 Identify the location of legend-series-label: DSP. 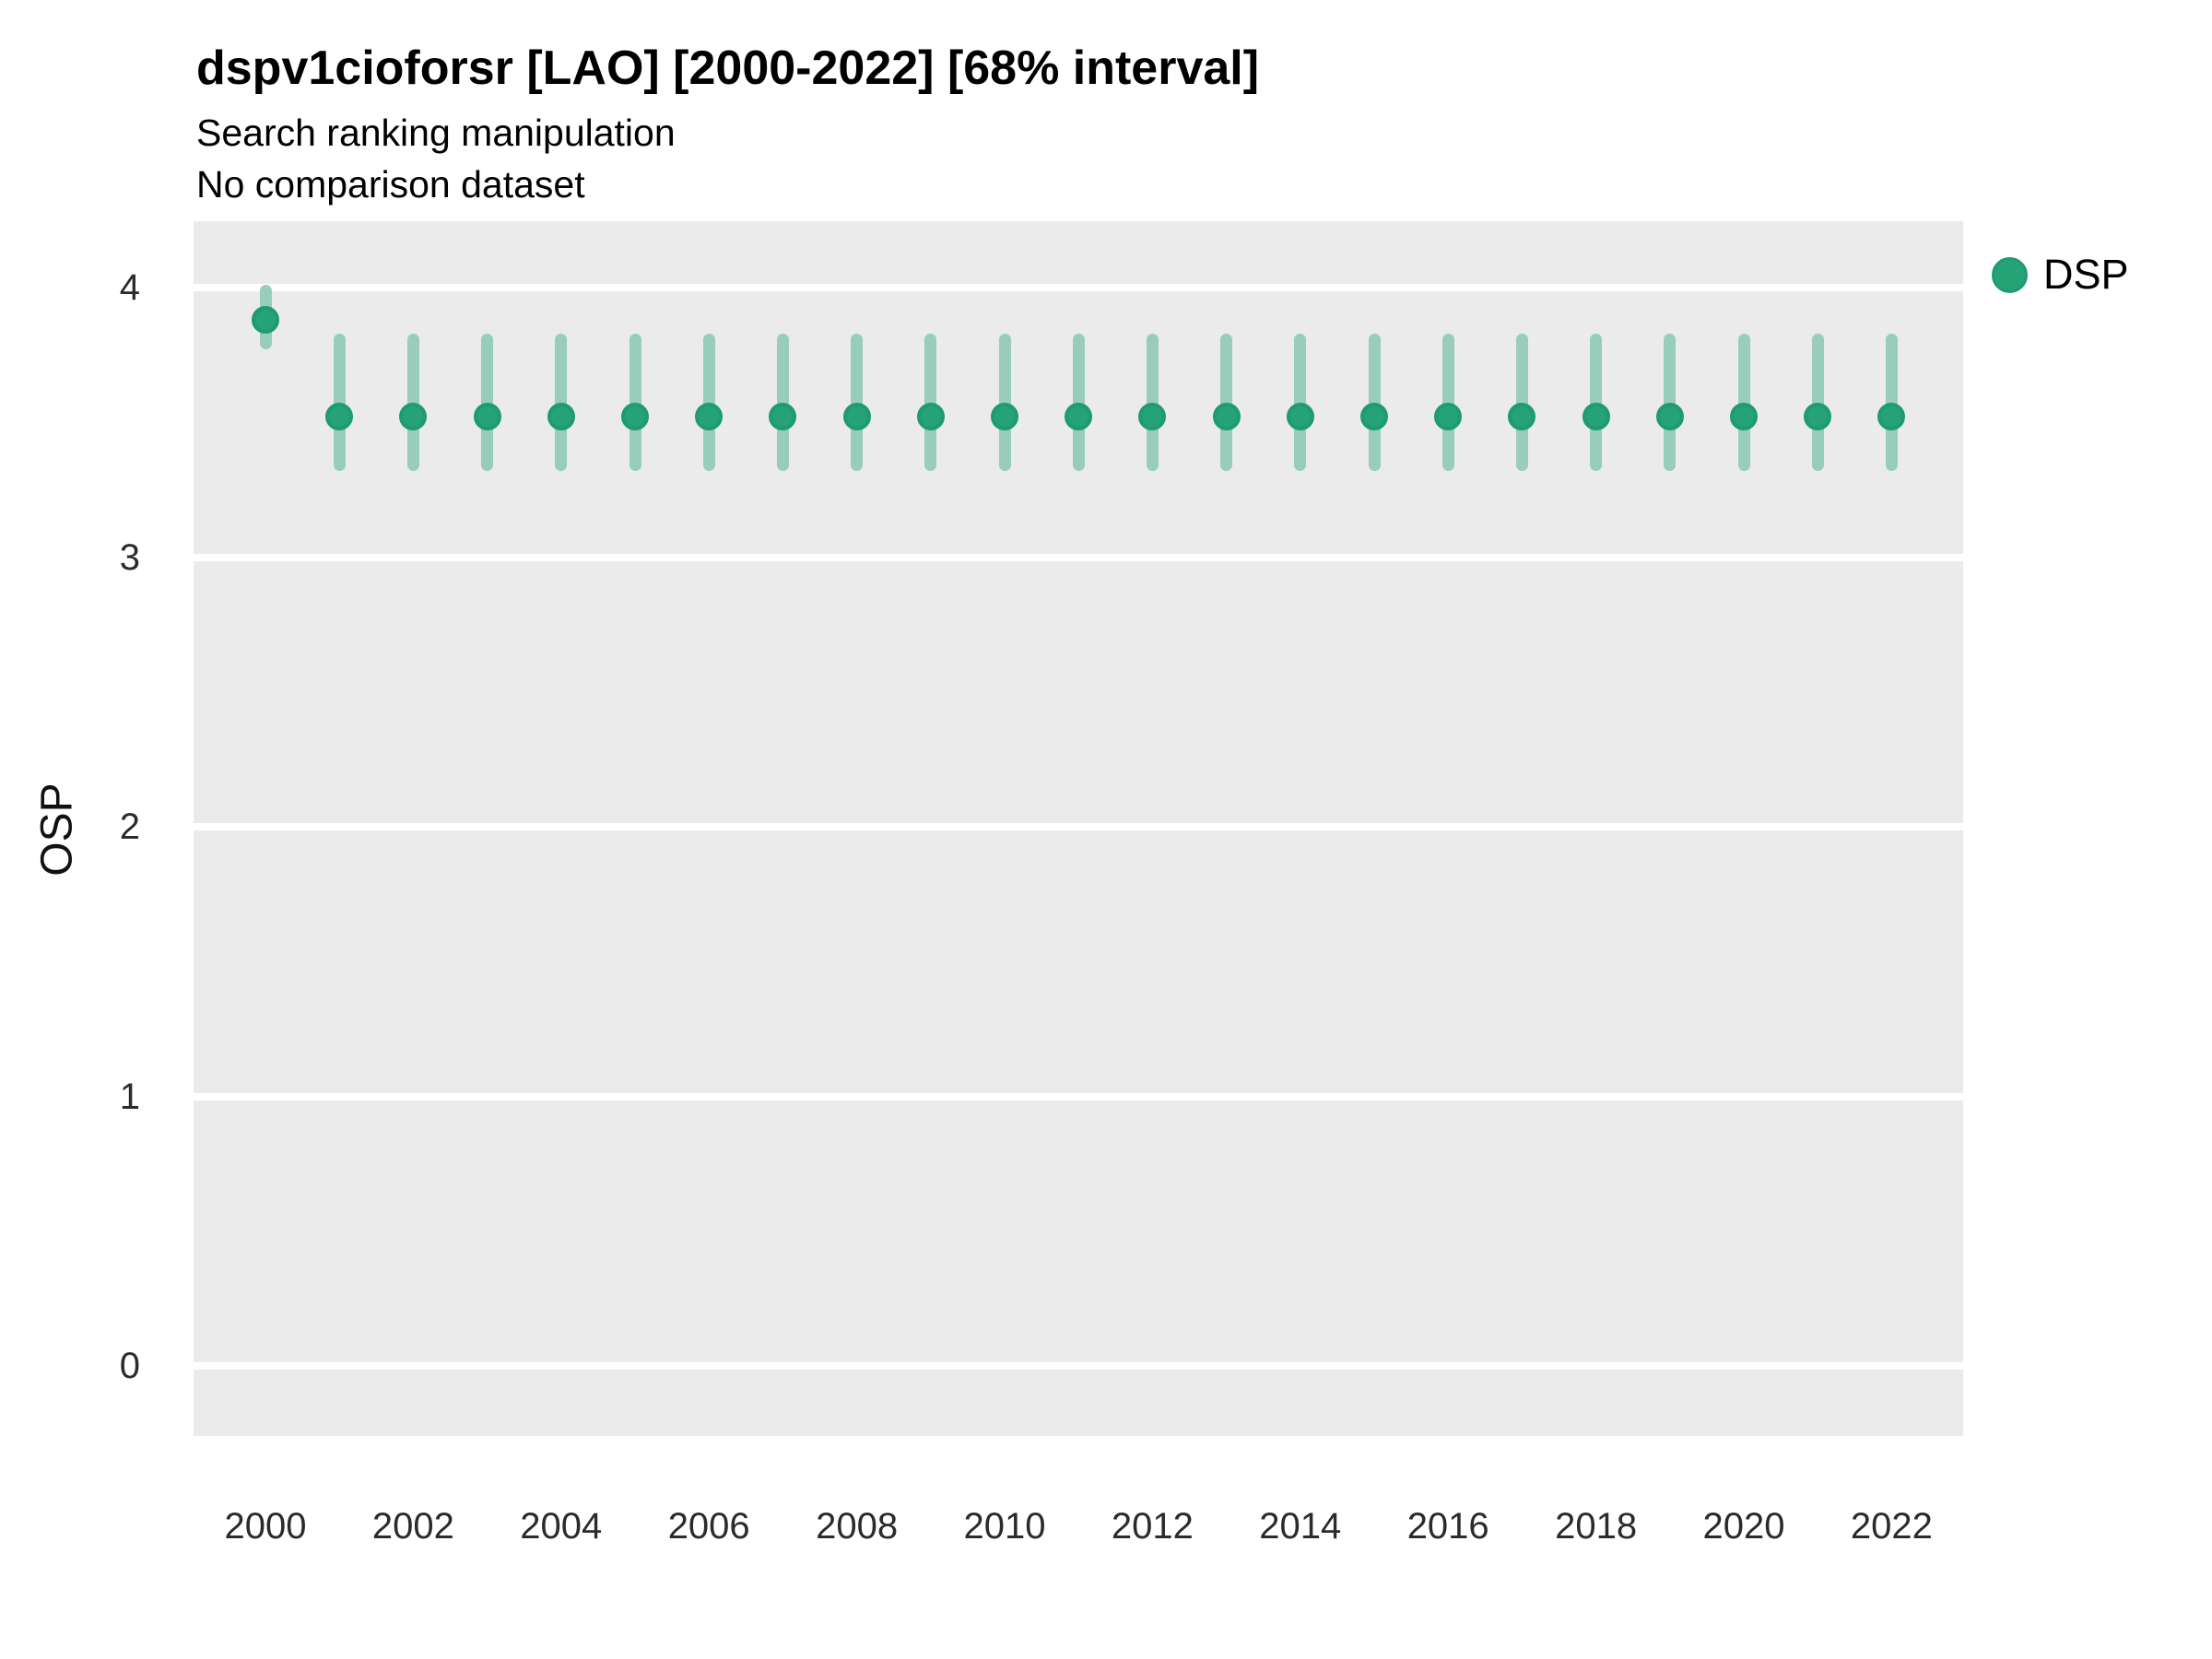
(2086, 274).